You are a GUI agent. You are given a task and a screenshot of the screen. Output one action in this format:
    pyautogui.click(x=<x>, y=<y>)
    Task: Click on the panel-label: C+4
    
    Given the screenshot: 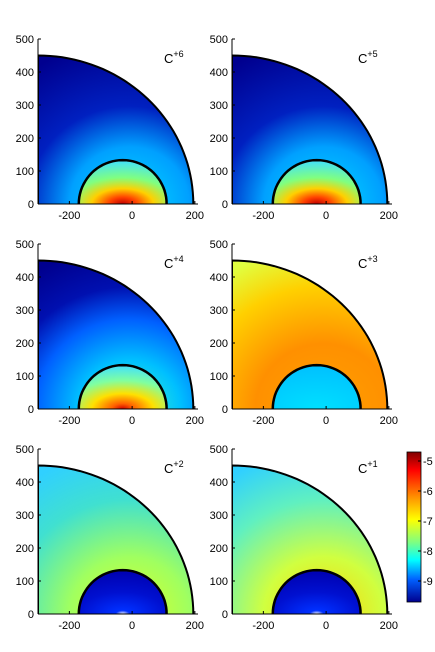 What is the action you would take?
    pyautogui.click(x=174, y=262)
    